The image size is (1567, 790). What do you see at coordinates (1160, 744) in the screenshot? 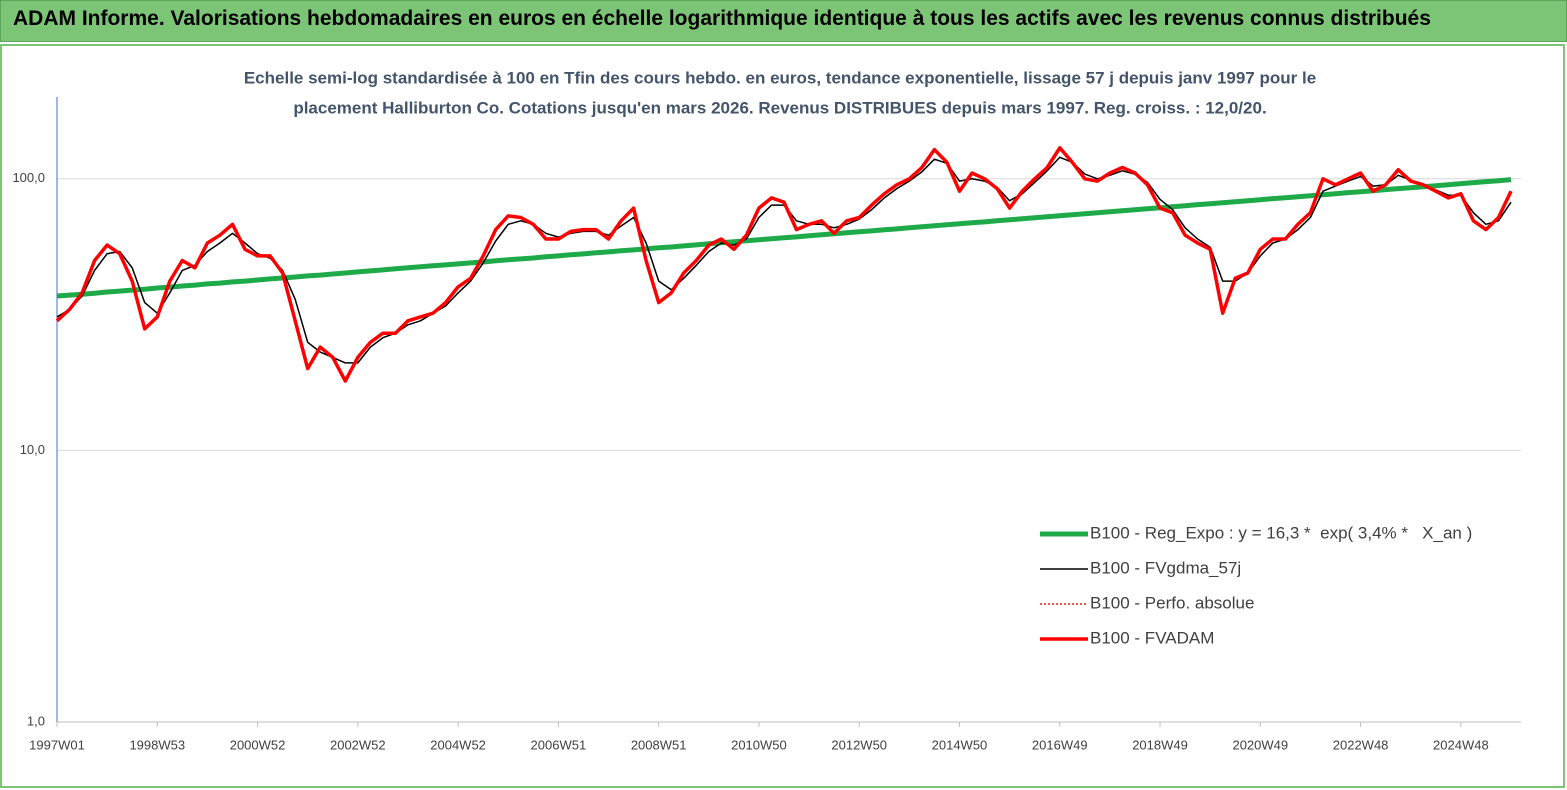
I see `x-tick-label: 2018W49` at bounding box center [1160, 744].